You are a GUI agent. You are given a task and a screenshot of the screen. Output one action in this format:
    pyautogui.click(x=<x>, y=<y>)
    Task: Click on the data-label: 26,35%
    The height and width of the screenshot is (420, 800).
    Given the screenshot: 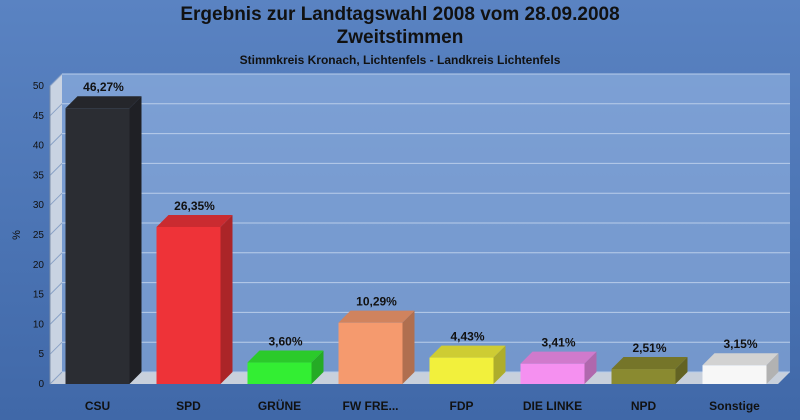 What is the action you would take?
    pyautogui.click(x=194, y=206)
    